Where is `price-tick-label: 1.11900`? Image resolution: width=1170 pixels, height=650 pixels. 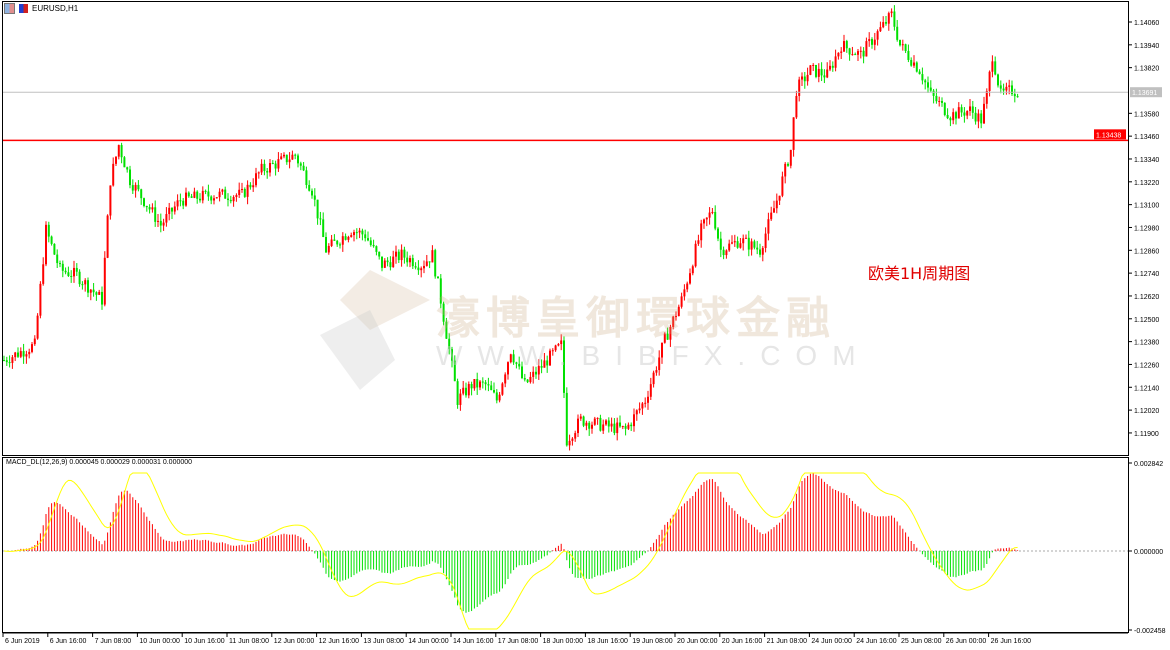 price-tick-label: 1.11900 is located at coordinates (1146, 434).